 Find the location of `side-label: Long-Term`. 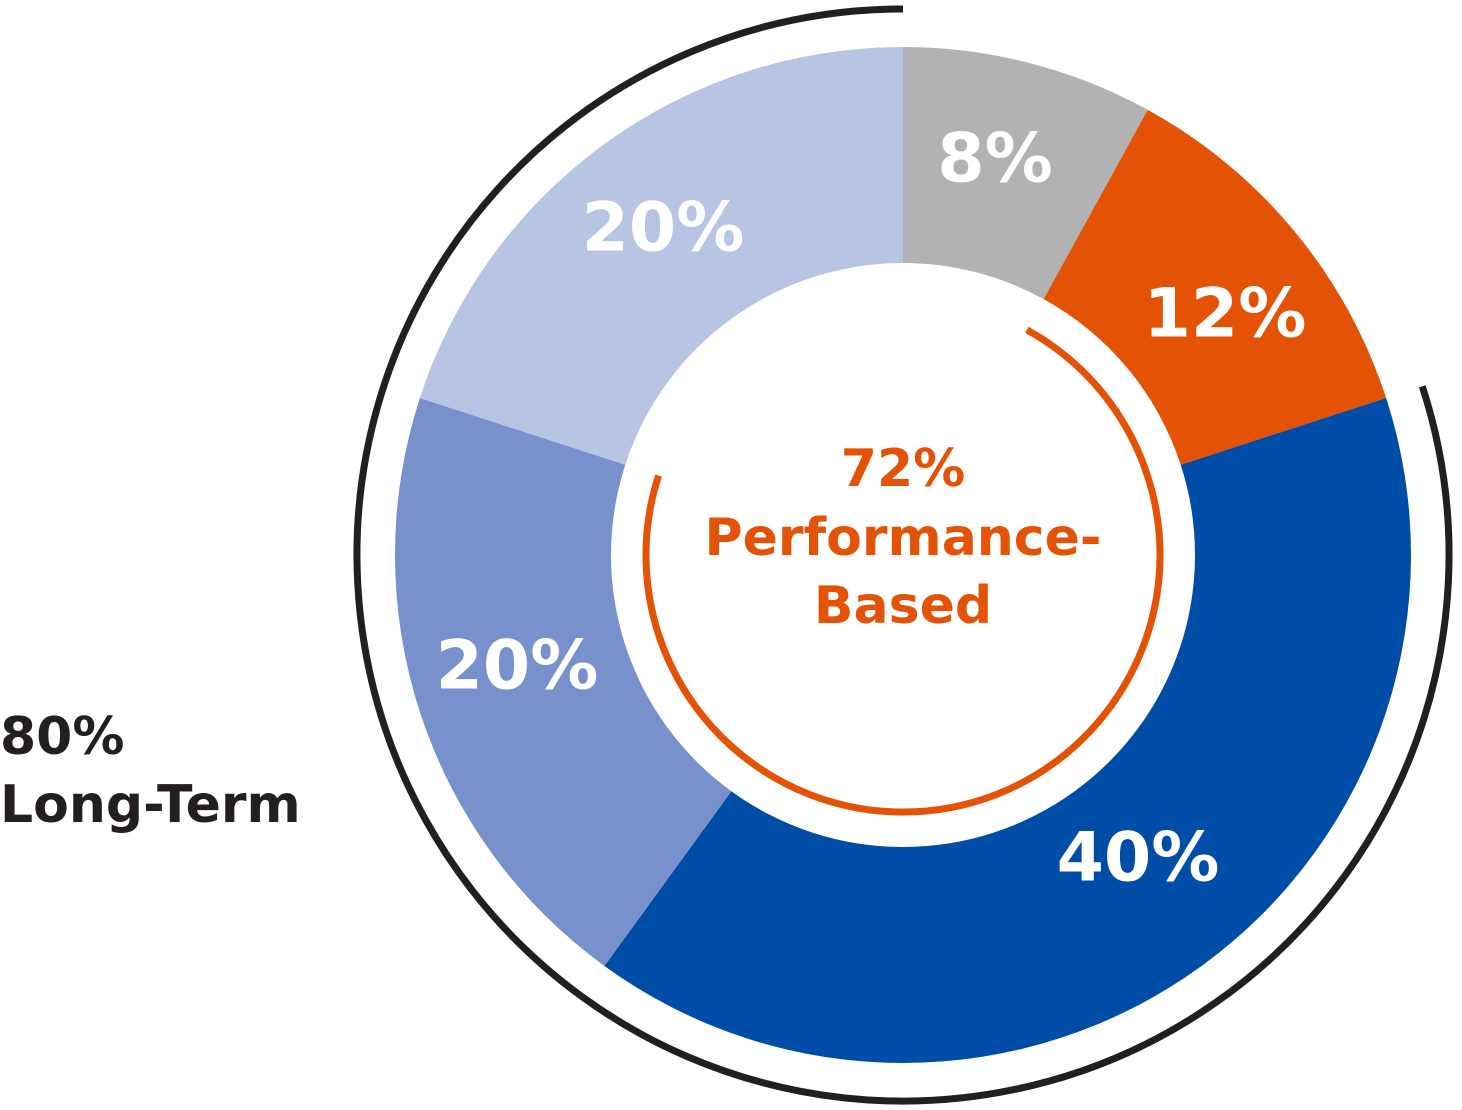

side-label: Long-Term is located at coordinates (150, 805).